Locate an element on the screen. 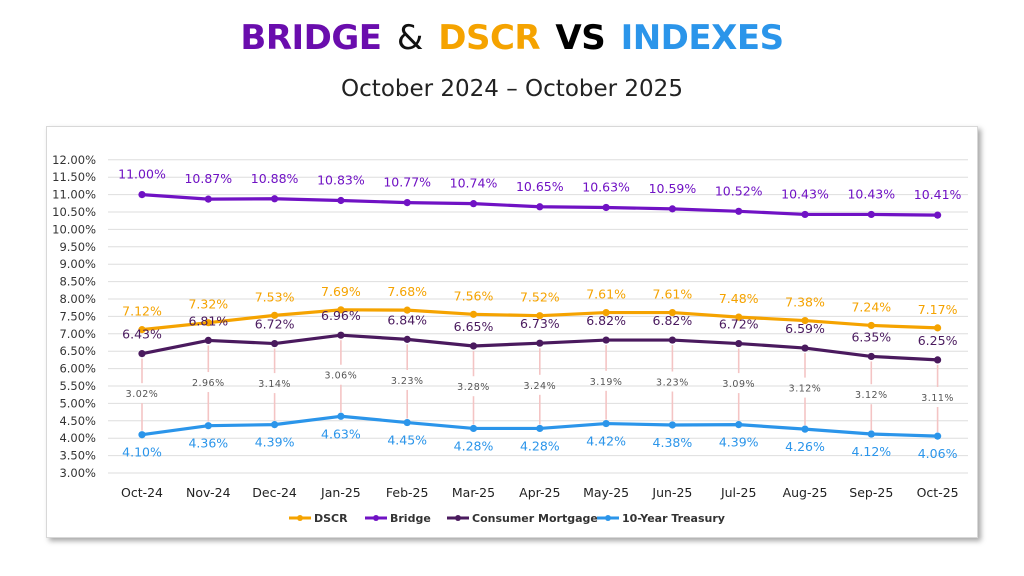  x-tick-label: Nov-24 is located at coordinates (208, 492).